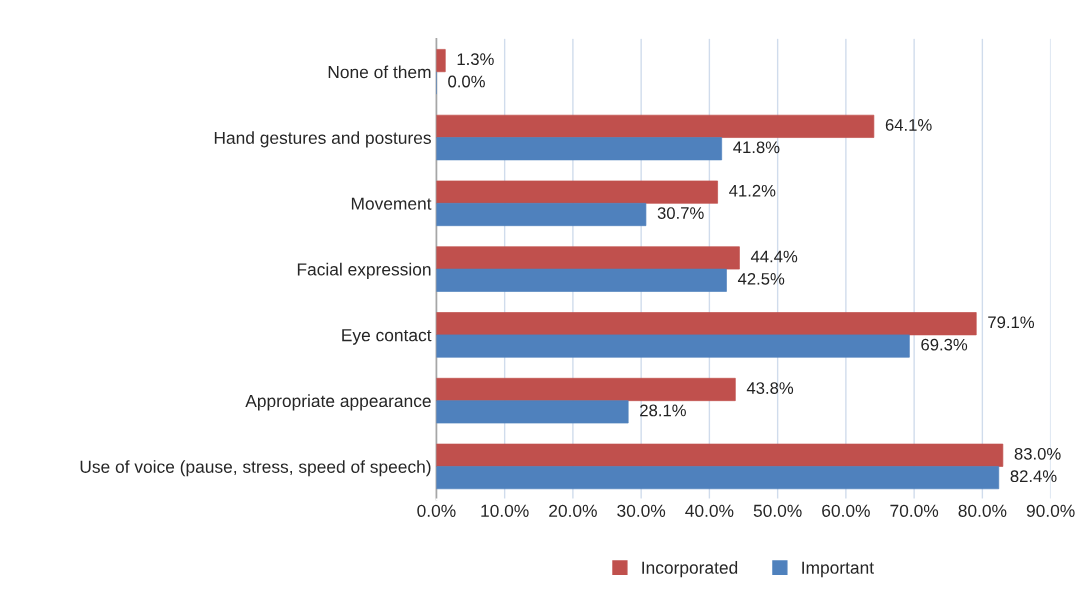 The image size is (1091, 598). I want to click on x-tick-label: 0.0%, so click(436, 510).